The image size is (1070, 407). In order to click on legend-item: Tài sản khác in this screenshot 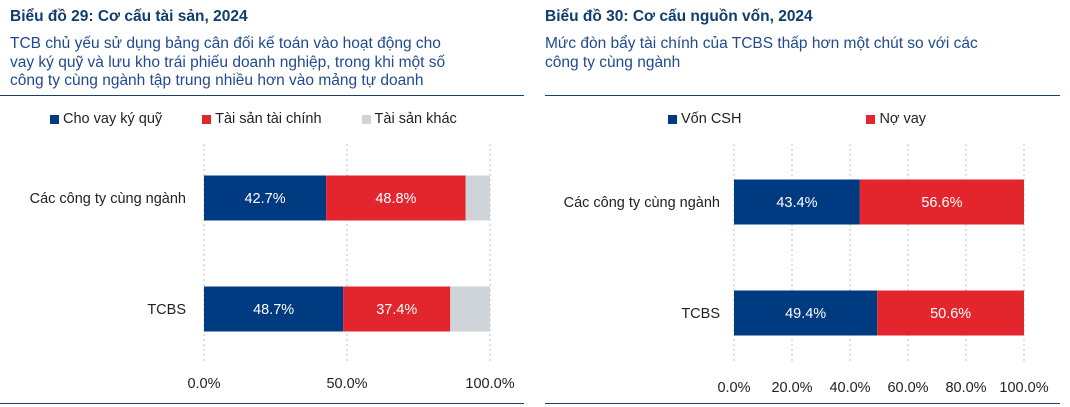, I will do `click(409, 119)`.